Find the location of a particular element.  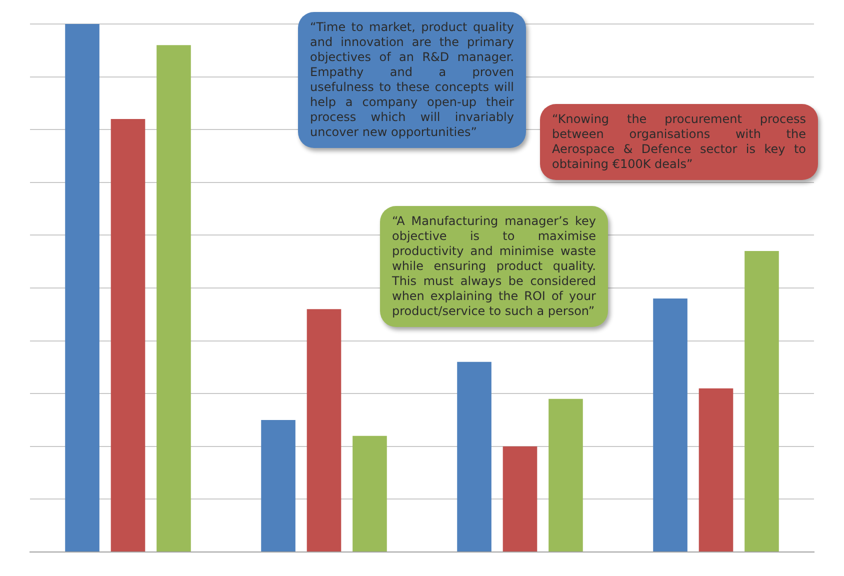

annotation: “Knowing the procurement process between organisations with the Aerospace & Defence sector is key to obtaining €100K deals” is located at coordinates (679, 142).